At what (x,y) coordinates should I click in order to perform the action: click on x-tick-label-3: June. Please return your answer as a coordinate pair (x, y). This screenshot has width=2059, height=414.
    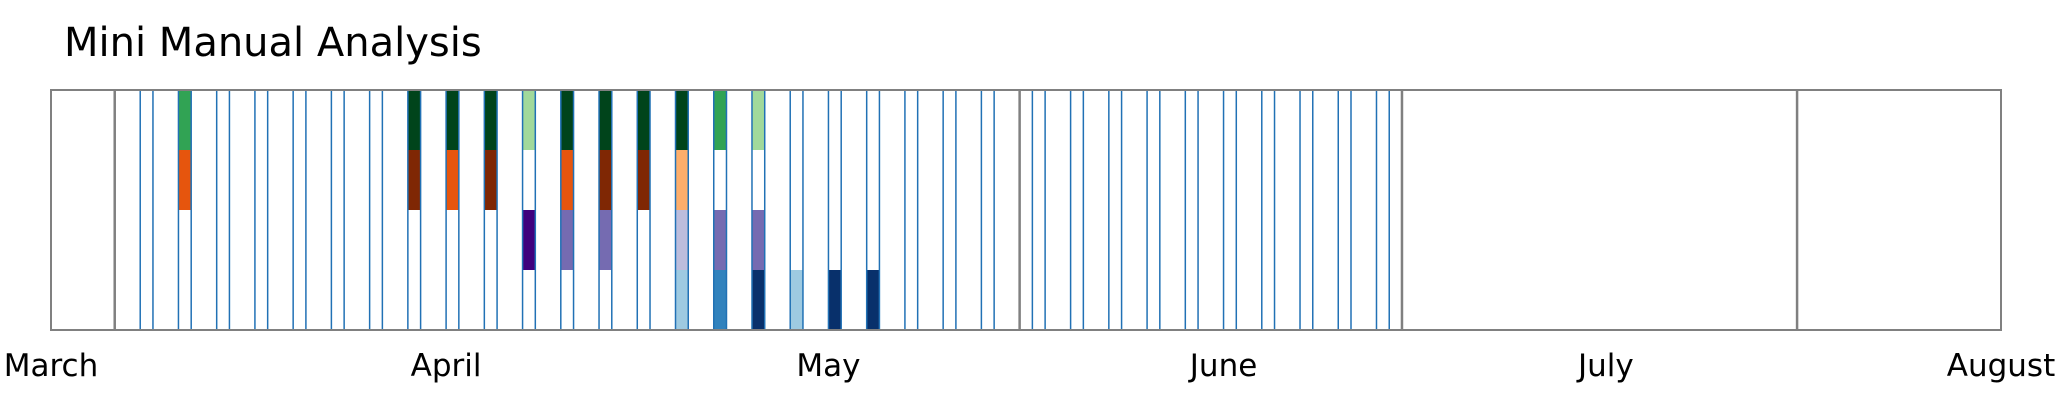
    Looking at the image, I should click on (1223, 366).